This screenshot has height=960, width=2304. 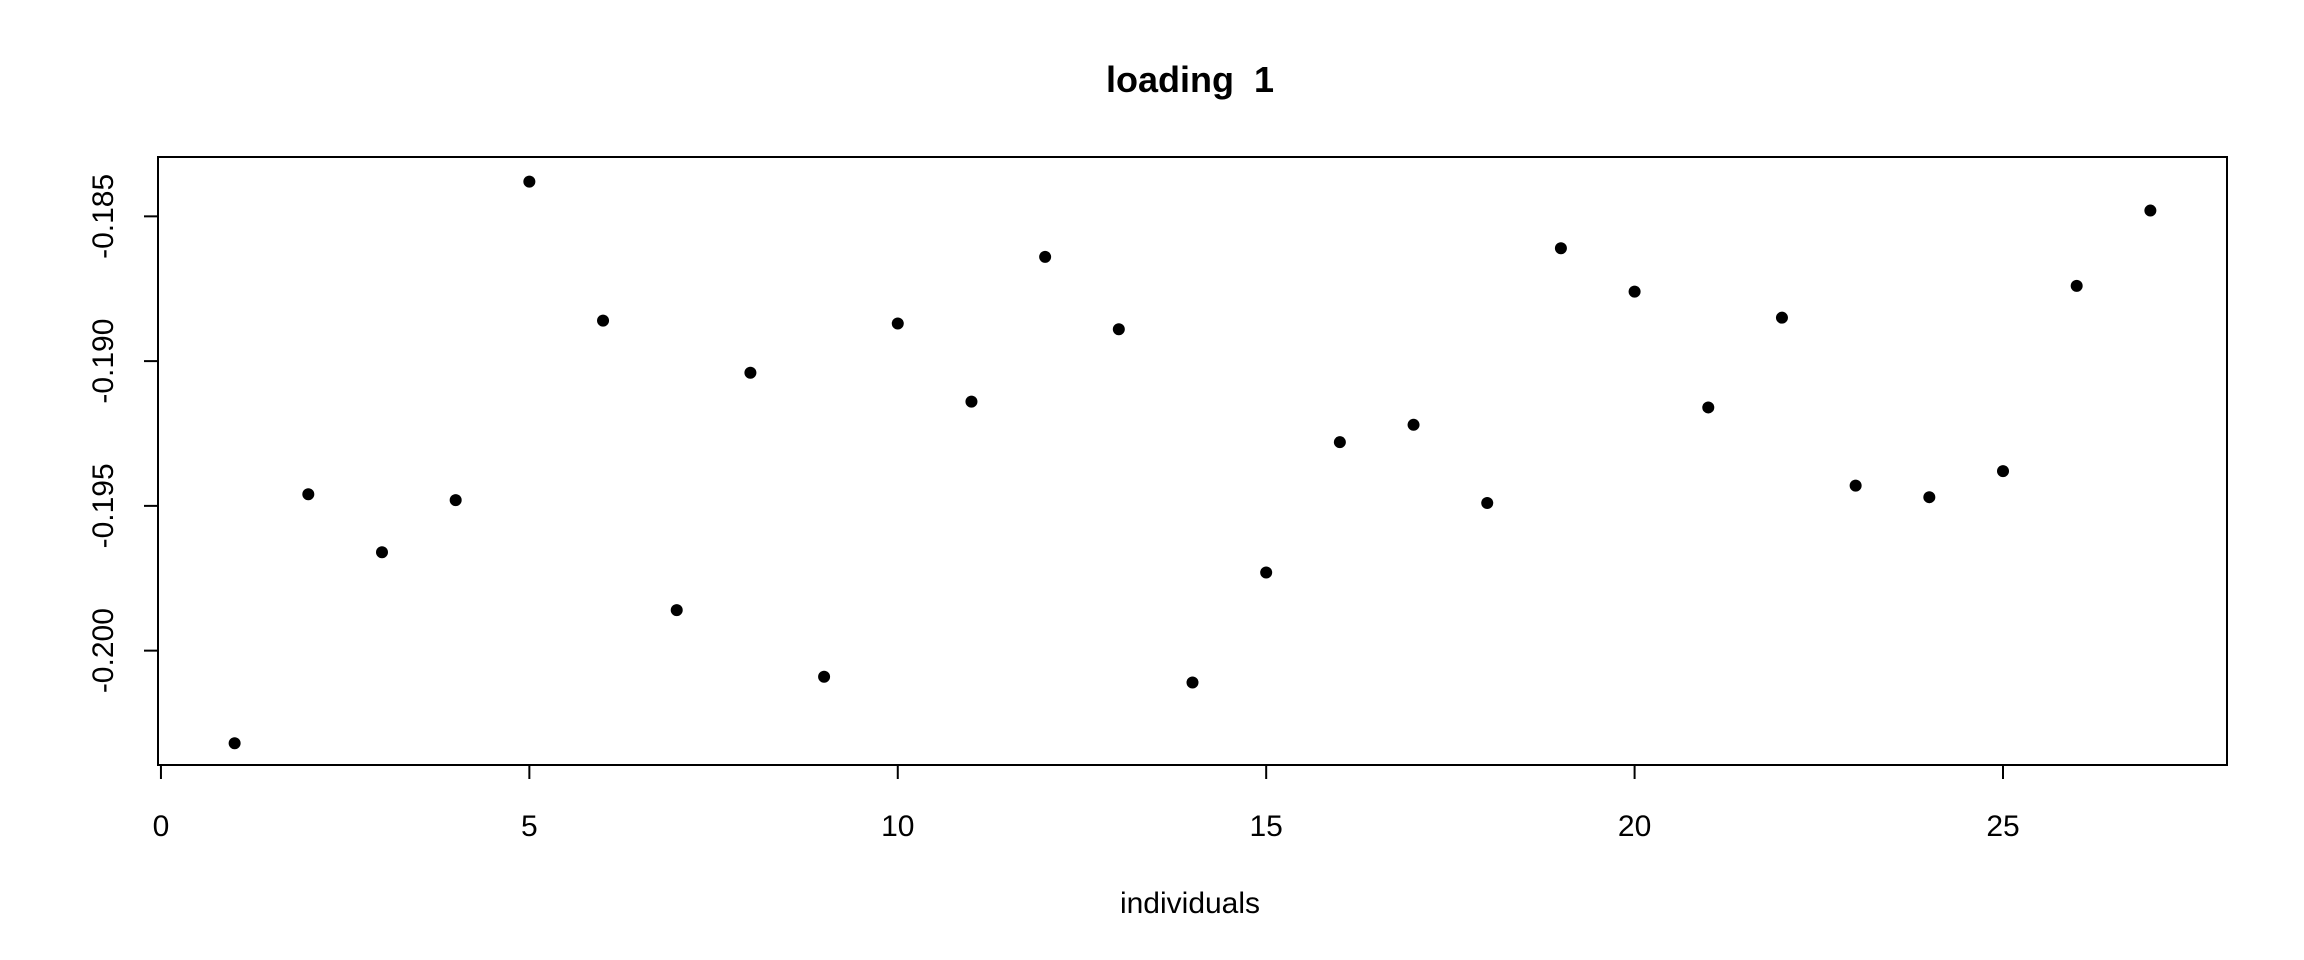 I want to click on chart-title: loading 1, so click(x=1190, y=79).